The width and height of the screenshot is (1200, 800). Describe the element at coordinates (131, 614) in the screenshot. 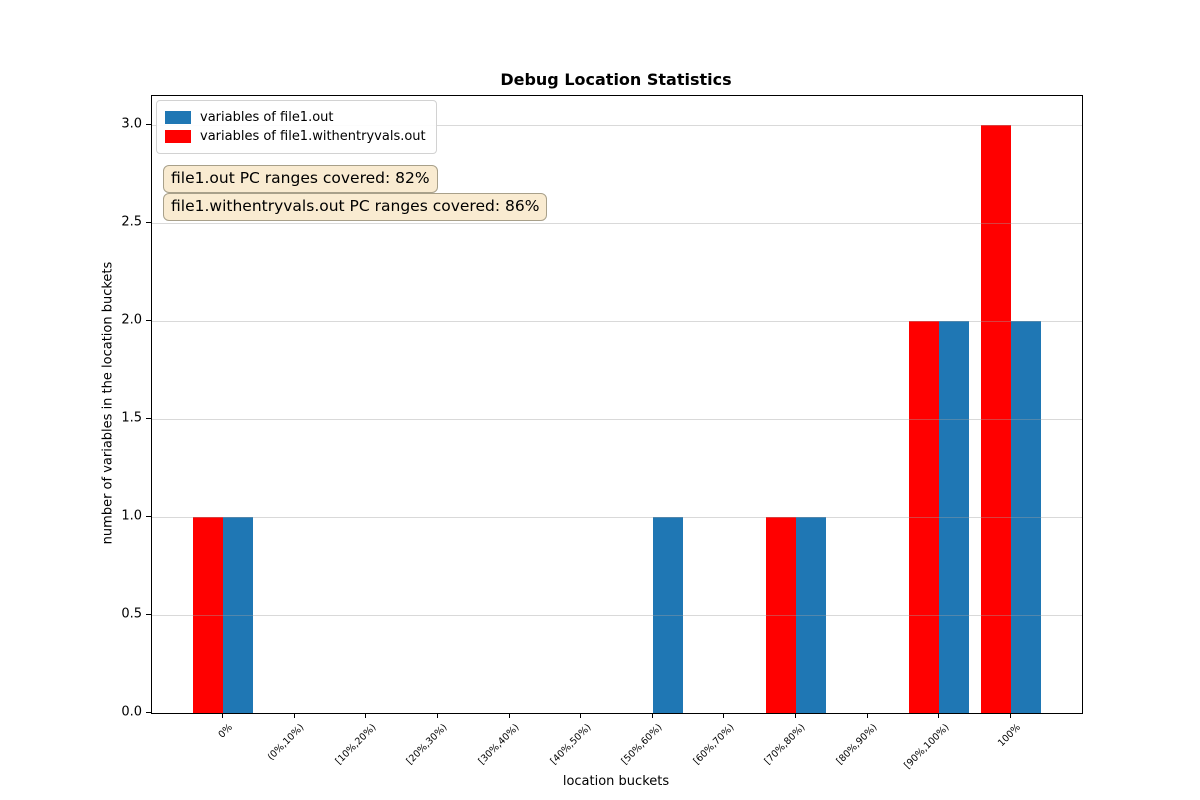

I see `y-tick-label: 0.5` at that location.